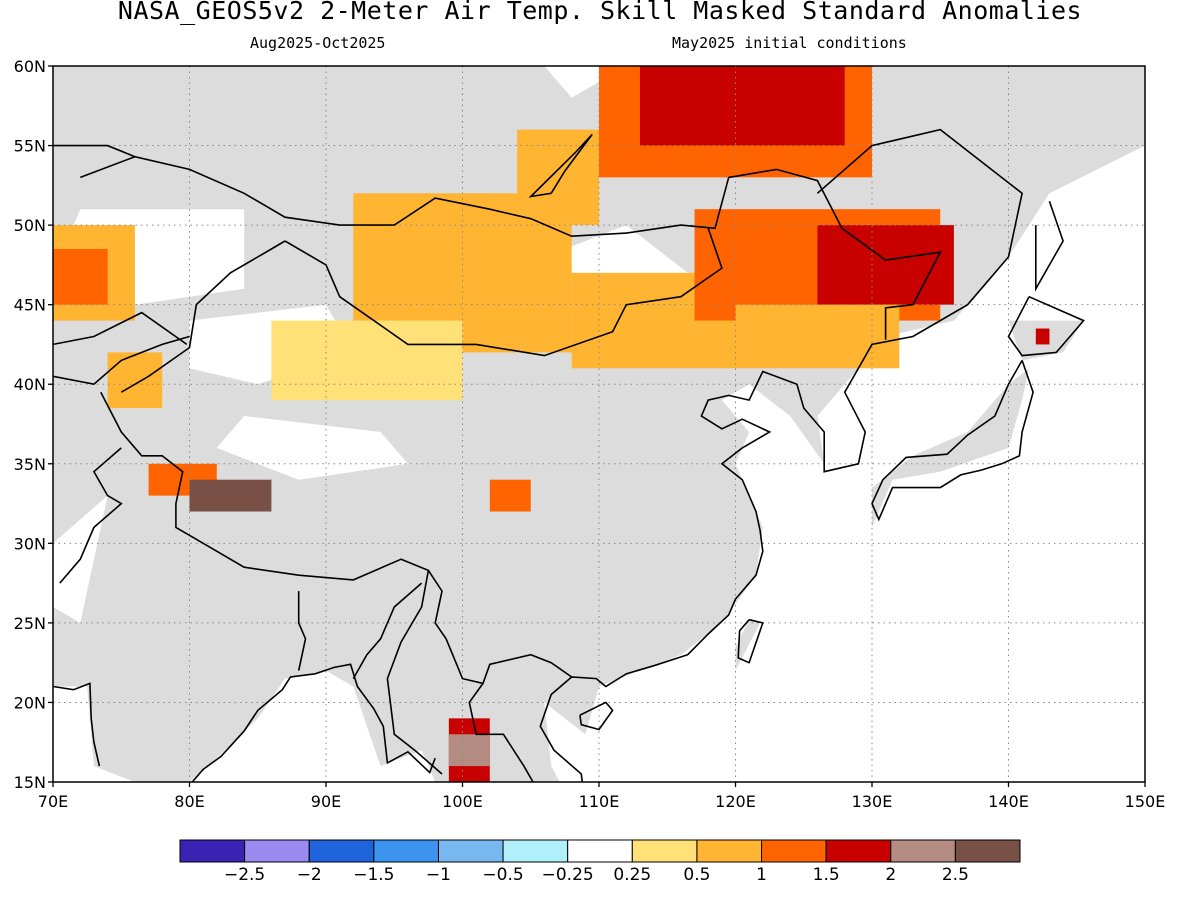  Describe the element at coordinates (632, 875) in the screenshot. I see `colorbar-label: 0.25` at that location.